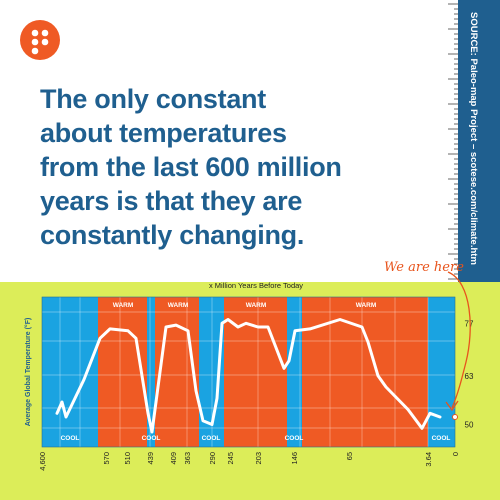 The image size is (500, 500). I want to click on x-tick-label: 290, so click(212, 458).